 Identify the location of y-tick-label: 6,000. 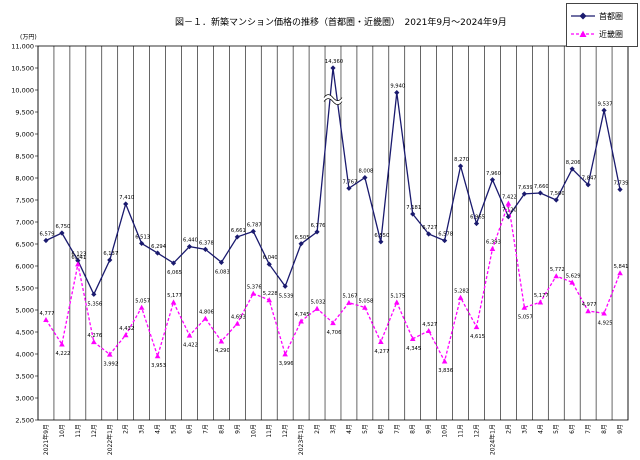
(24, 267).